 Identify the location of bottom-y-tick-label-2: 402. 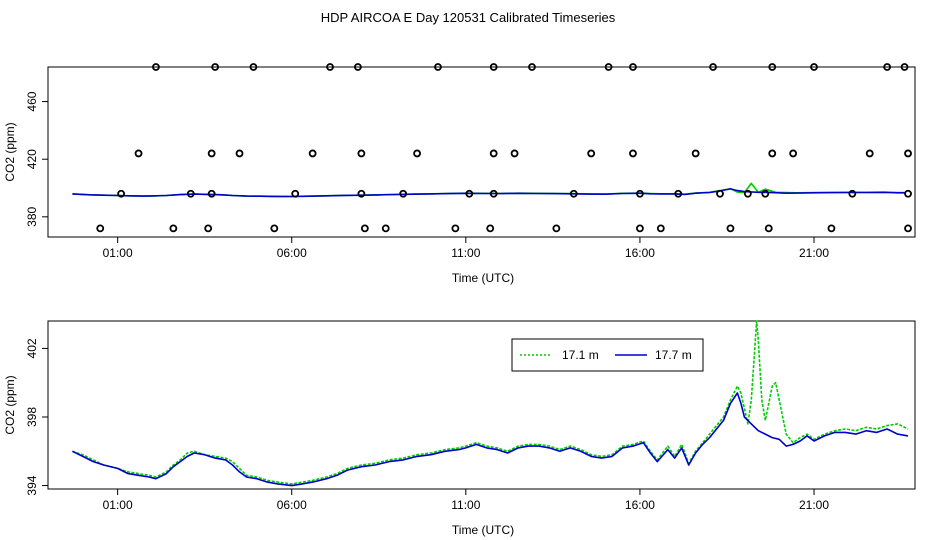
(32, 348).